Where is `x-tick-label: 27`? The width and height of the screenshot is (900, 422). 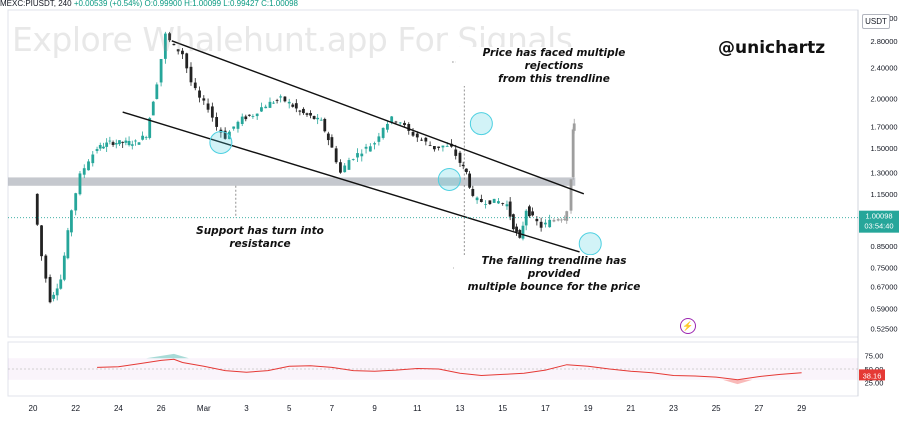
x-tick-label: 27 is located at coordinates (758, 408).